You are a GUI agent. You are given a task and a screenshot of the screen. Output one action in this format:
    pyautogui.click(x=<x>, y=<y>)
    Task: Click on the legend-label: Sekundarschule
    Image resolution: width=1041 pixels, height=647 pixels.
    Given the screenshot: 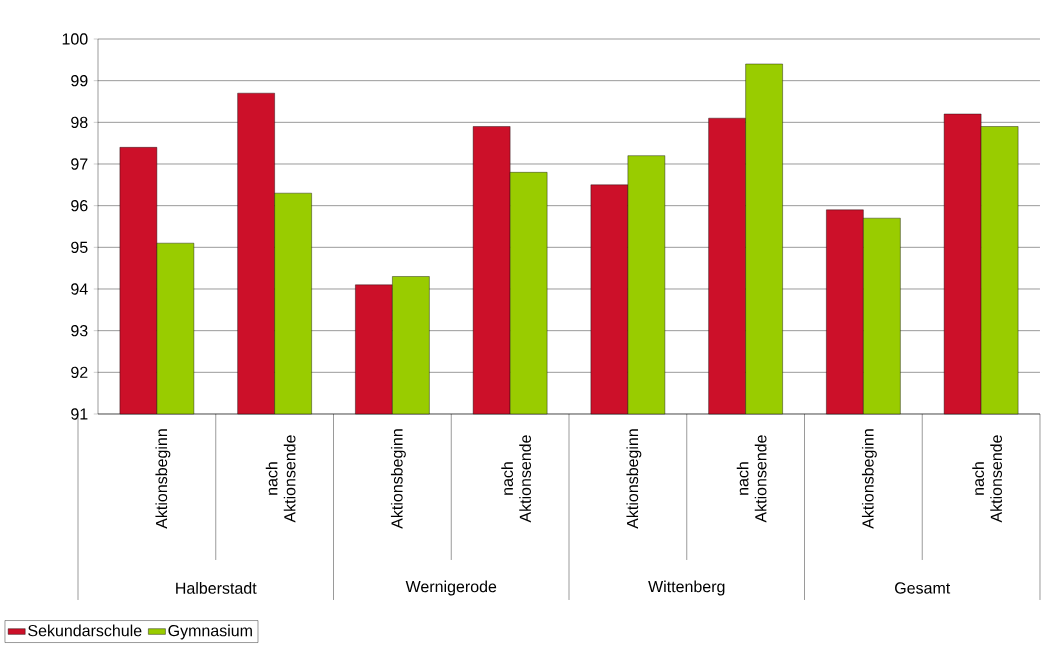 What is the action you would take?
    pyautogui.click(x=85, y=630)
    